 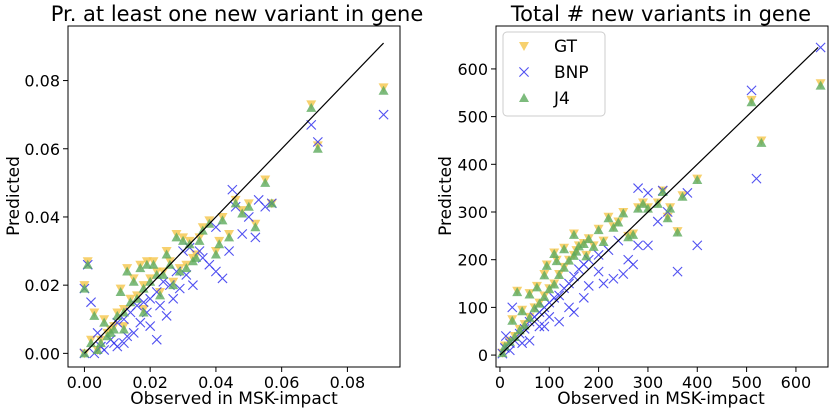 I want to click on y-tick-label: 500, so click(x=472, y=117).